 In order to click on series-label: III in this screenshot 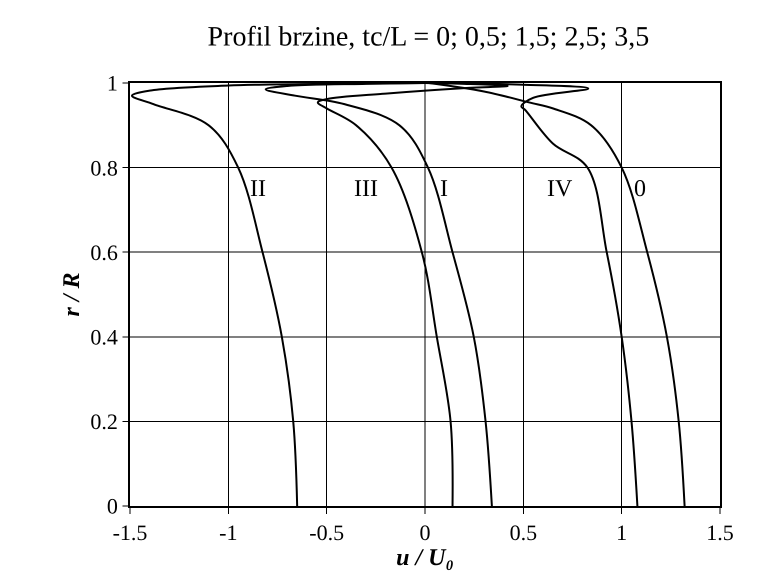, I will do `click(366, 189)`.